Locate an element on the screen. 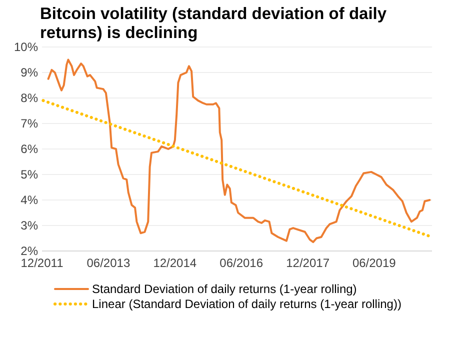  y-tick-label: 2% is located at coordinates (29, 251).